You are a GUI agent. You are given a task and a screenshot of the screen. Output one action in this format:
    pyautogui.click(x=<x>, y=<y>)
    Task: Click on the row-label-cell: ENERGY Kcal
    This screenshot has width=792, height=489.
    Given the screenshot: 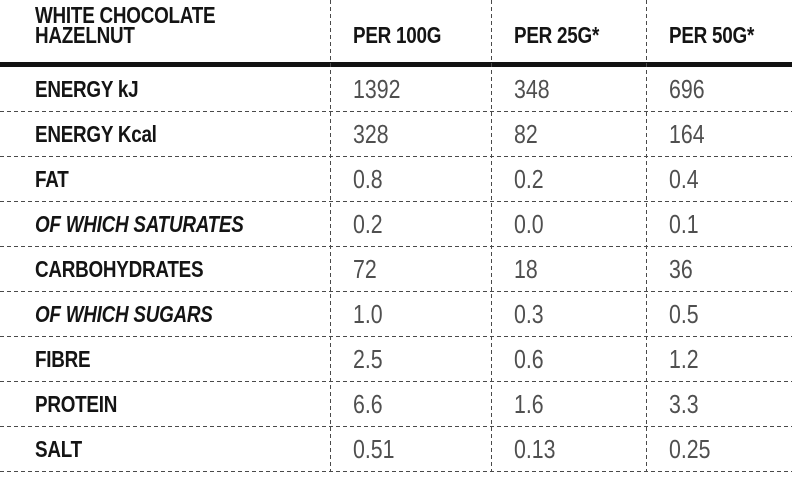 What is the action you would take?
    pyautogui.click(x=165, y=134)
    